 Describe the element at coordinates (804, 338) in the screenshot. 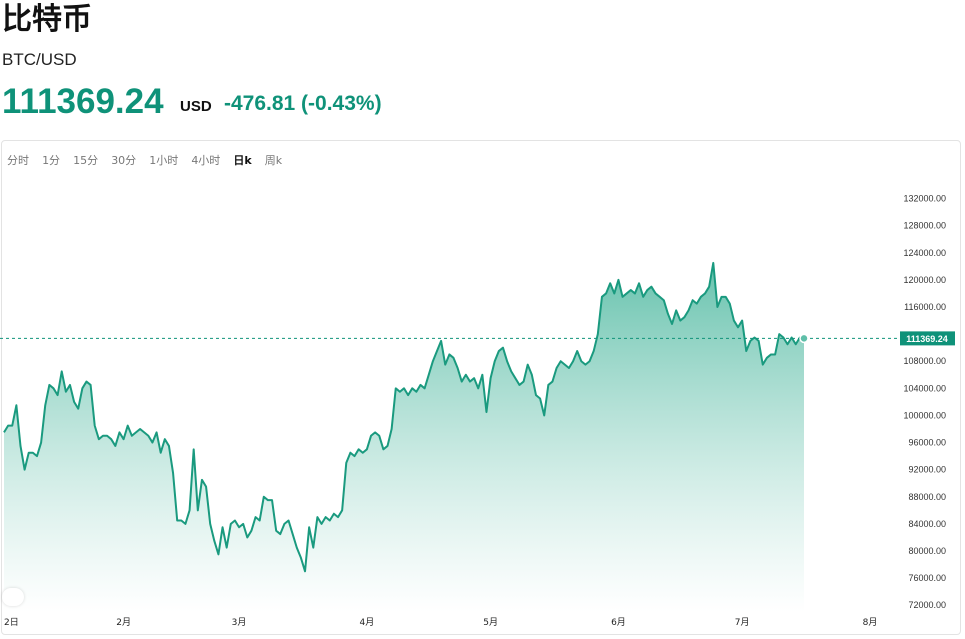

I see `last-price-point` at that location.